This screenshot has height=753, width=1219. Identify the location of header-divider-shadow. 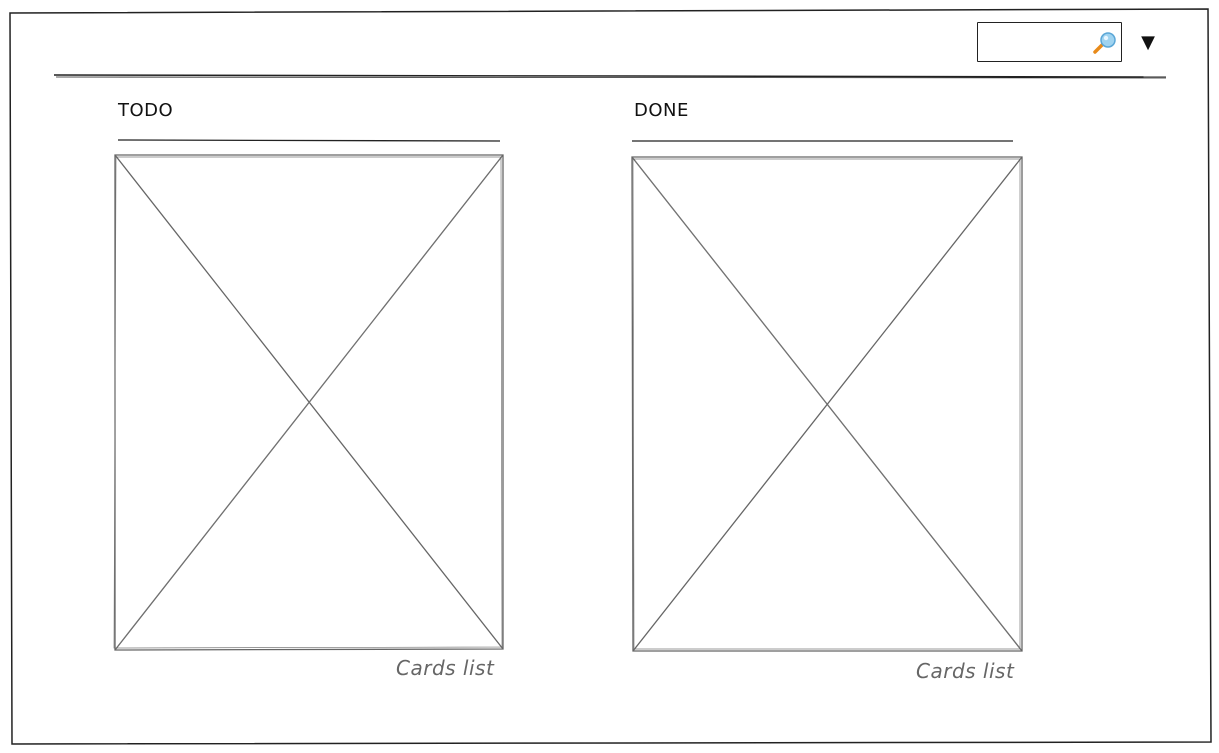
(611, 77).